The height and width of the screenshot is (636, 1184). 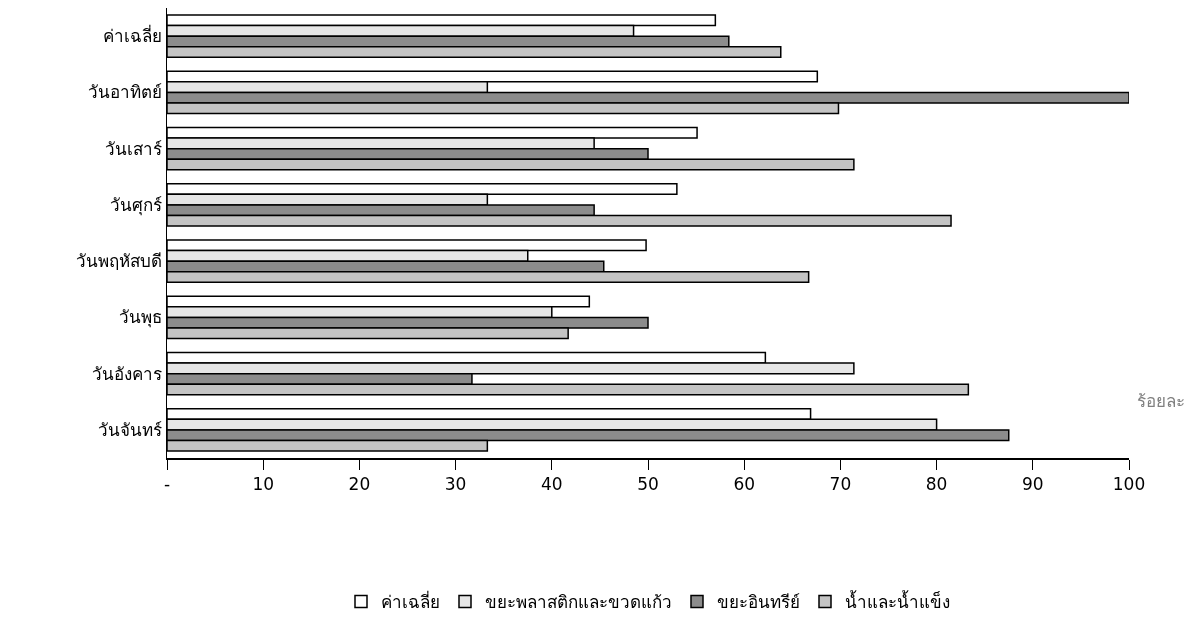 I want to click on legend-label: ขยะพลาสติกและขวดแก้ว, so click(x=578, y=602).